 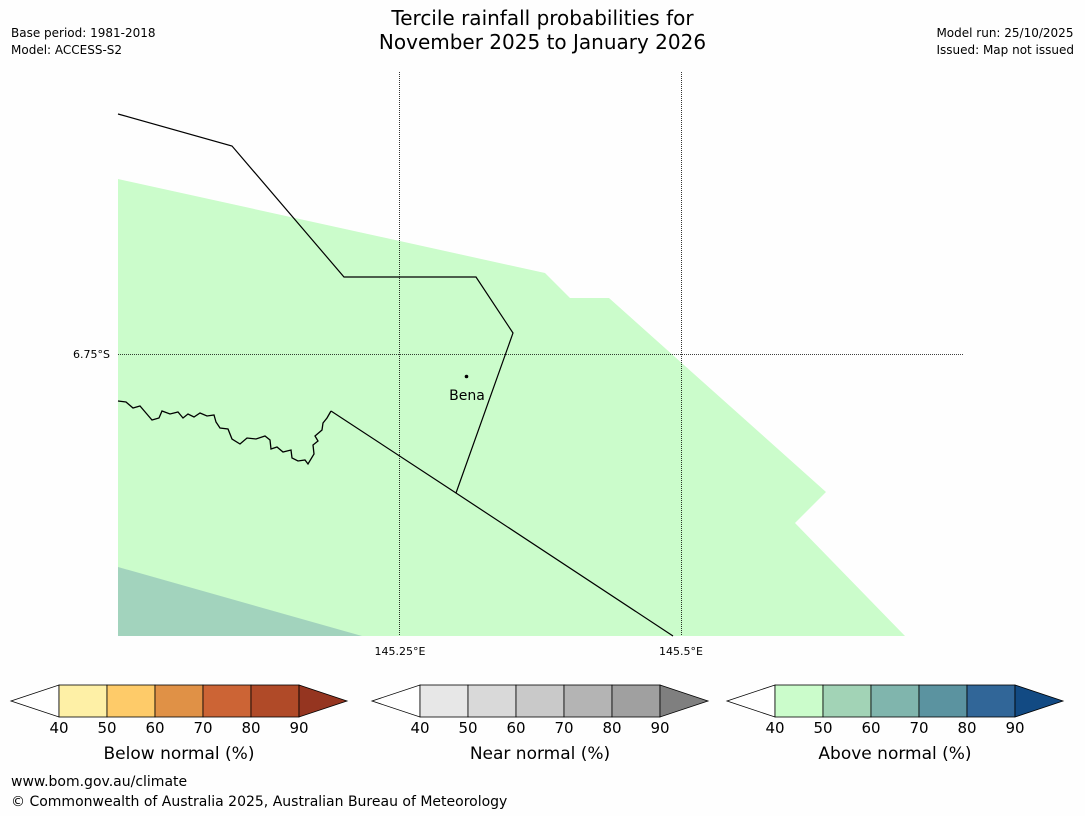 I want to click on near-tick-50: 50, so click(x=468, y=728).